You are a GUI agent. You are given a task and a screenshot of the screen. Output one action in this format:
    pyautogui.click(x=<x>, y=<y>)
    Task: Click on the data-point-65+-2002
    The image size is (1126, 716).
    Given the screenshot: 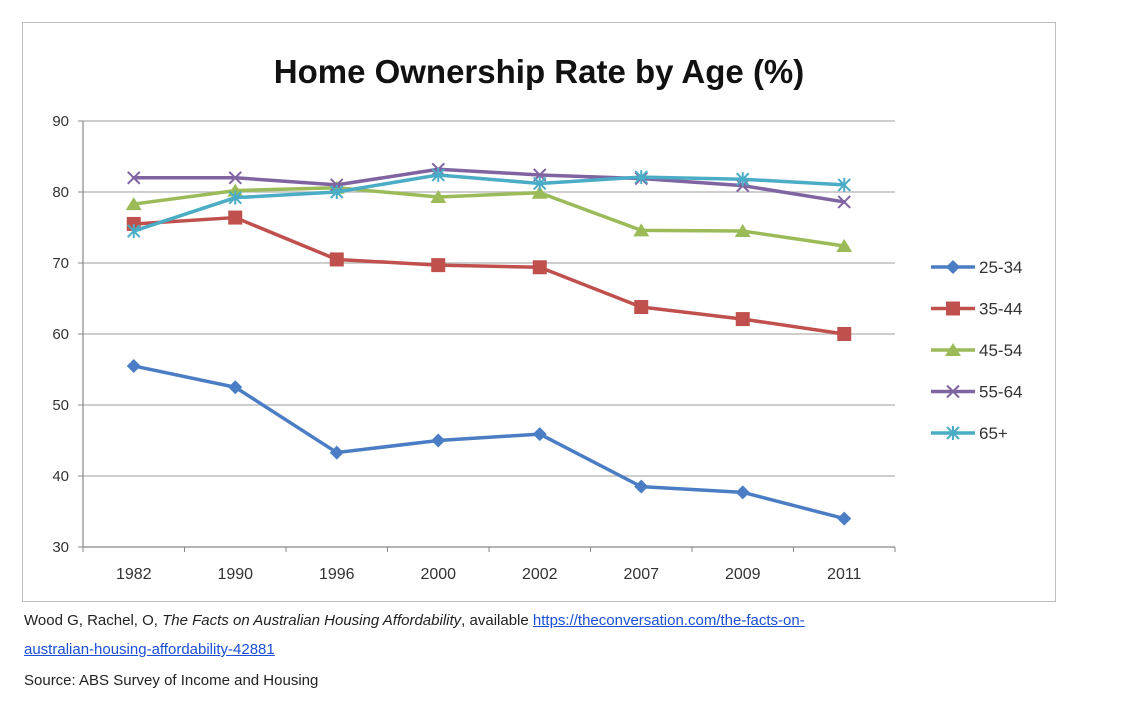 What is the action you would take?
    pyautogui.click(x=540, y=183)
    